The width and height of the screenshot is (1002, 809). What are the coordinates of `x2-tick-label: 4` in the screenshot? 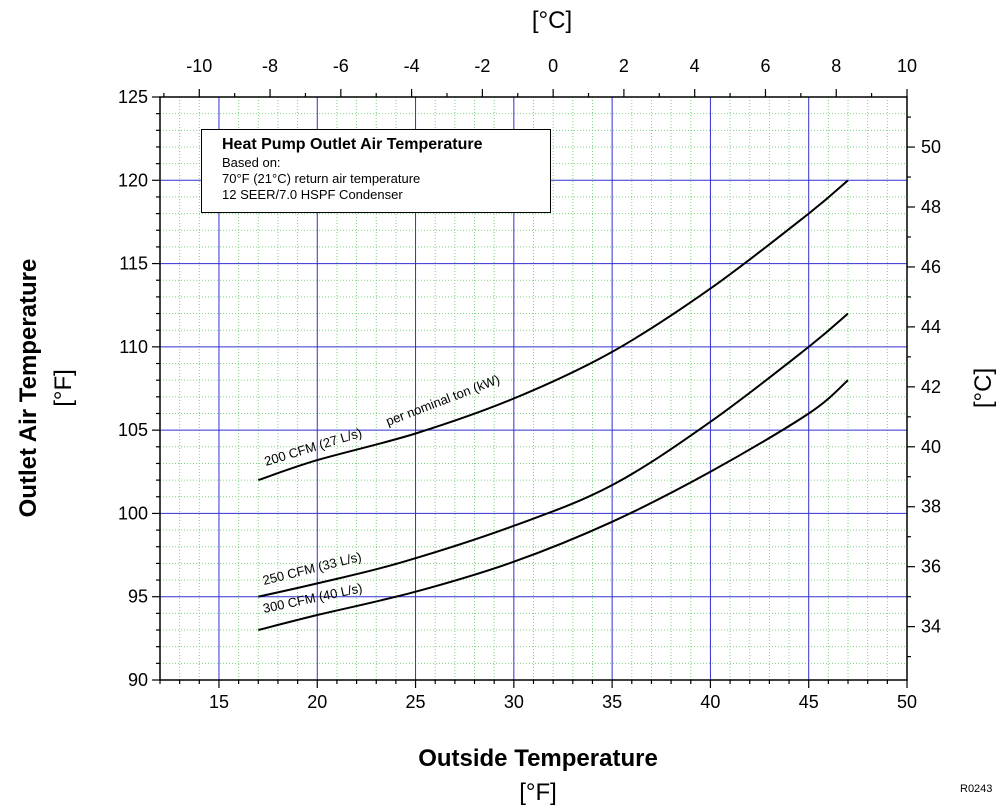 It's located at (695, 66).